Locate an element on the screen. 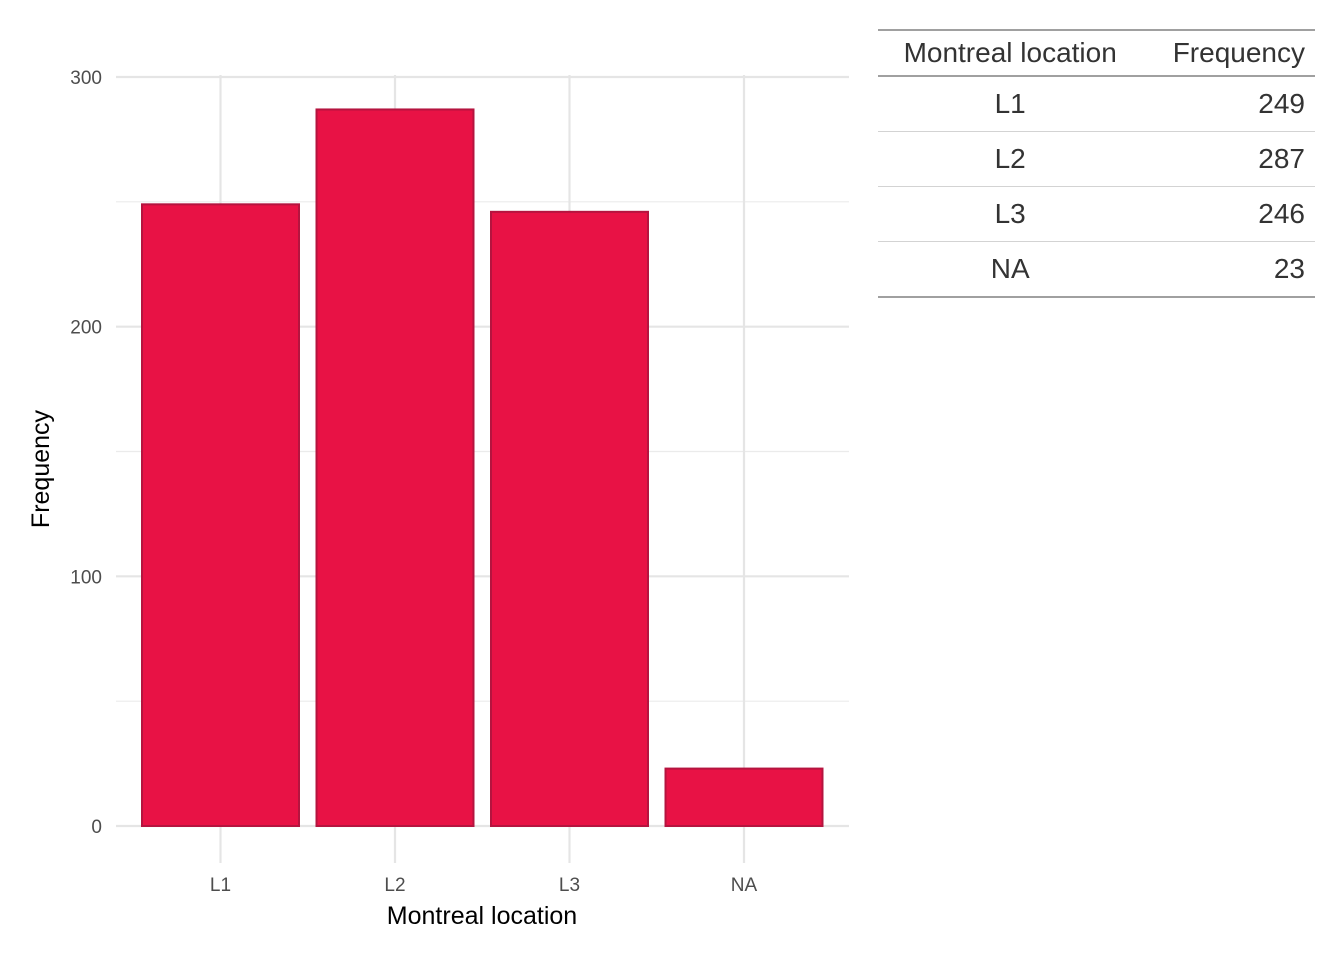 This screenshot has width=1344, height=960. y-tick-label: 100 is located at coordinates (86, 577).